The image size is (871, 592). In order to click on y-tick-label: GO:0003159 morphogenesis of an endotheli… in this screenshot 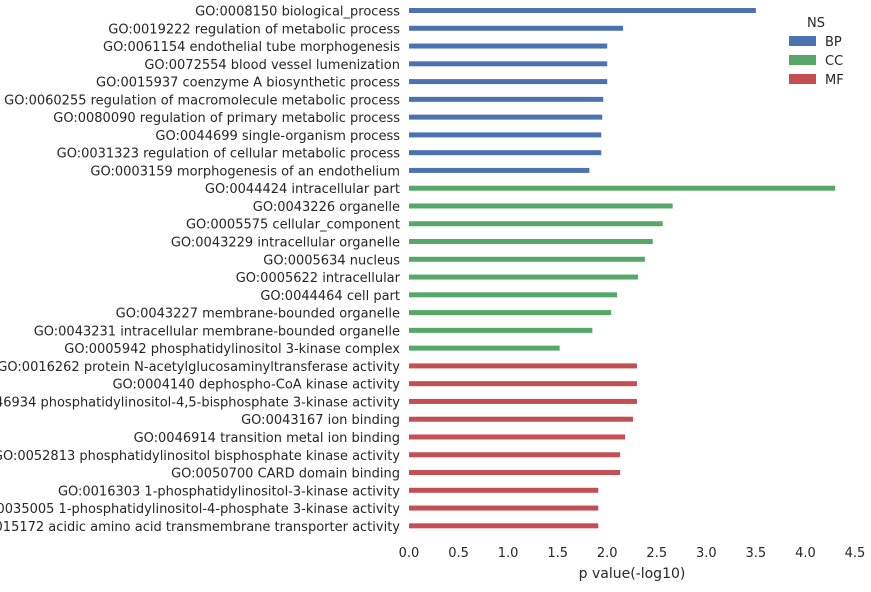, I will do `click(245, 171)`.